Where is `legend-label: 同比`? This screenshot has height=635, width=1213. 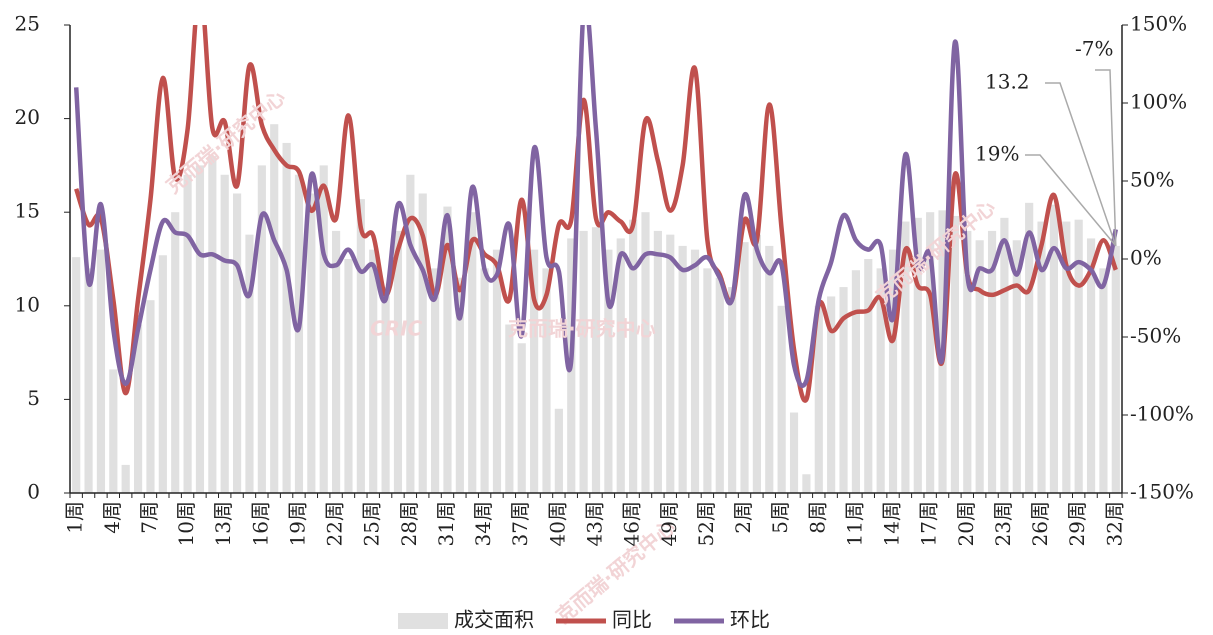
legend-label: 同比 is located at coordinates (632, 620).